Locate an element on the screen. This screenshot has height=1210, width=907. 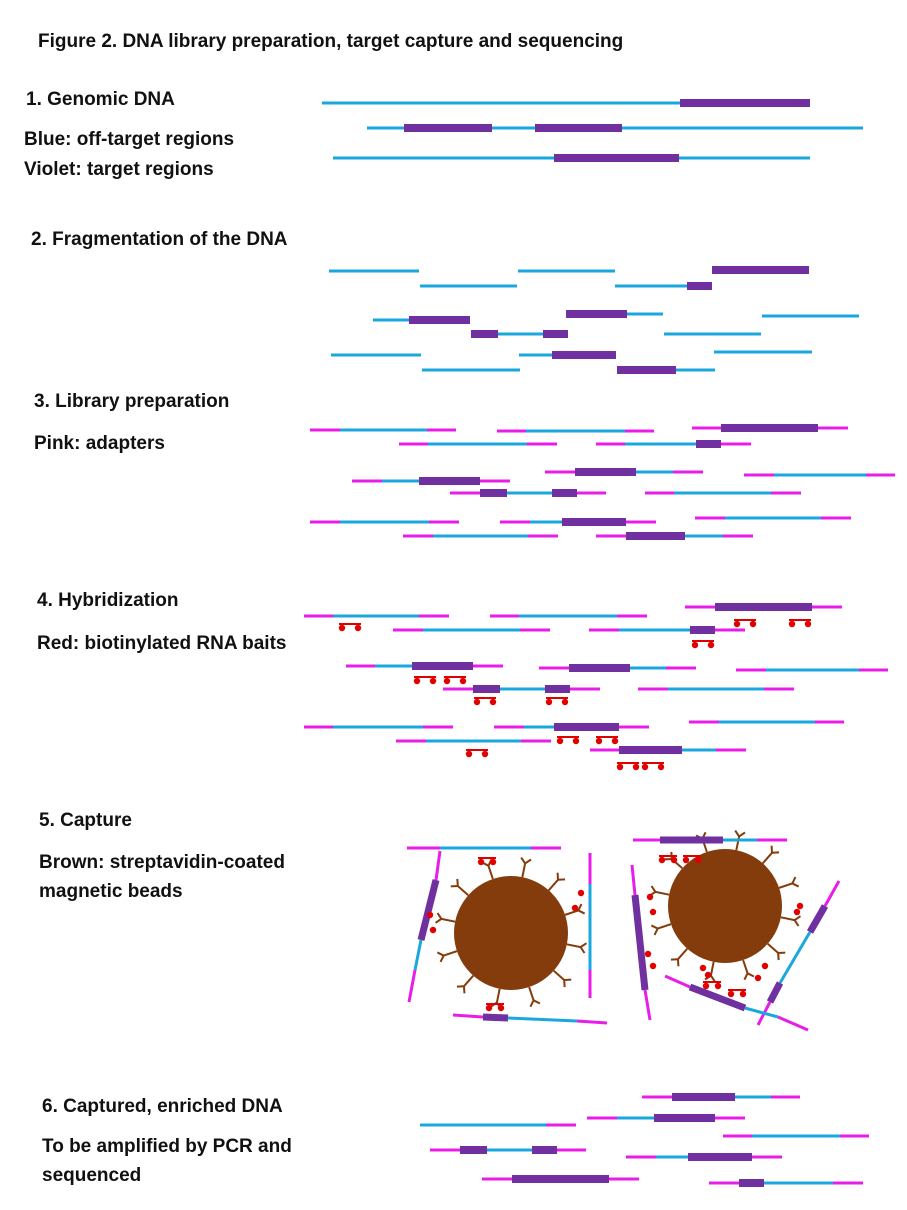
step3-heading: 3. Library preparation is located at coordinates (132, 401).